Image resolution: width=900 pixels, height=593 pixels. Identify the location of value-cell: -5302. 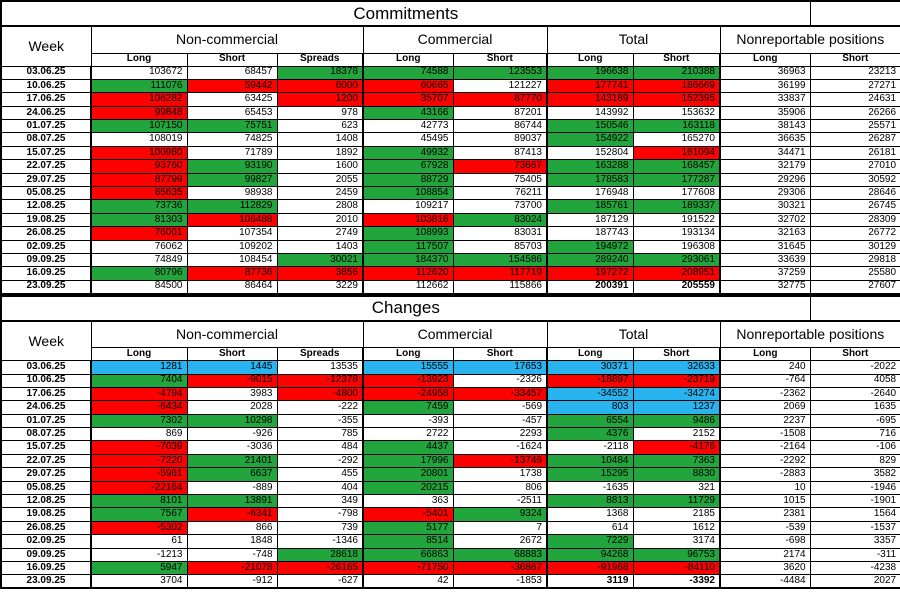
(139, 528).